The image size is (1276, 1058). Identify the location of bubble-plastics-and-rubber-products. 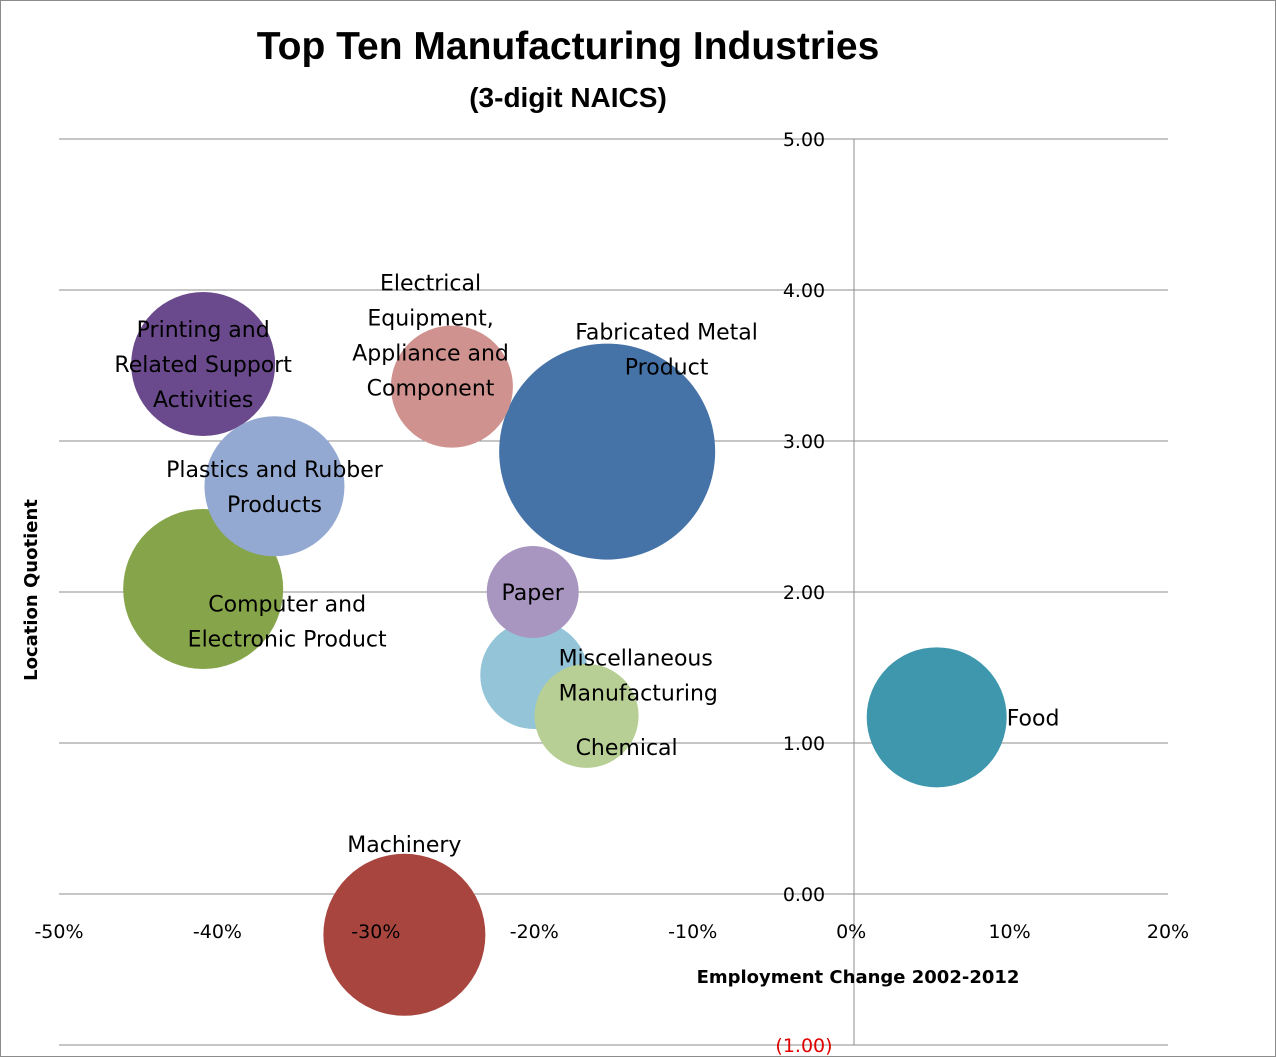
(274, 486).